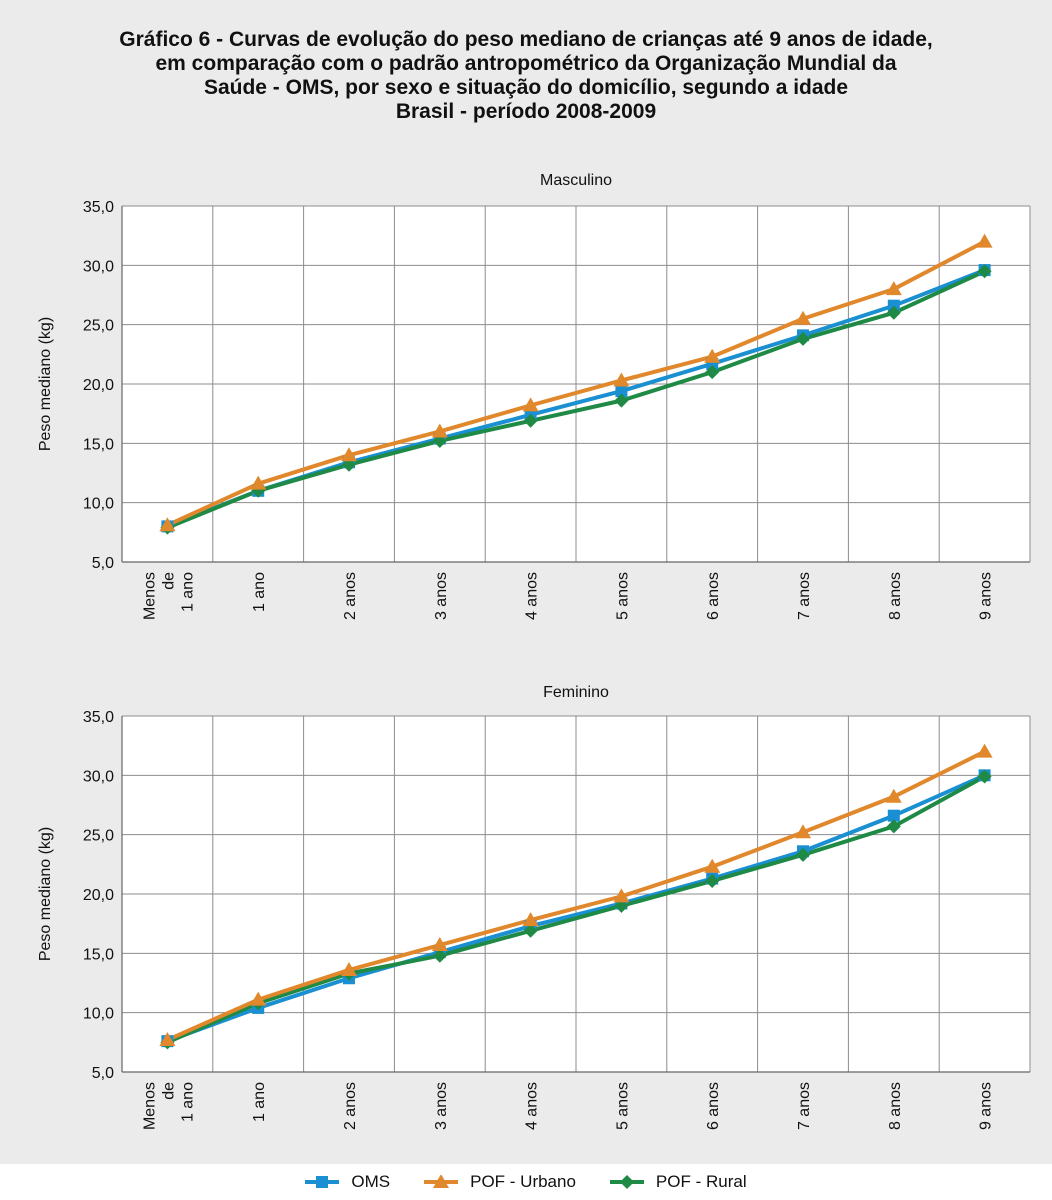  What do you see at coordinates (523, 1181) in the screenshot?
I see `legend-label-pof-urbano: POF - Urbano` at bounding box center [523, 1181].